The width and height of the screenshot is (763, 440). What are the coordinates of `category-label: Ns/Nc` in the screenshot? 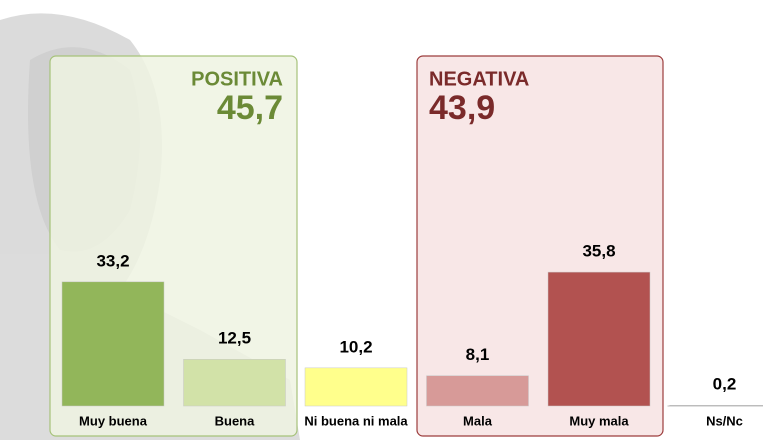 It's located at (724, 420).